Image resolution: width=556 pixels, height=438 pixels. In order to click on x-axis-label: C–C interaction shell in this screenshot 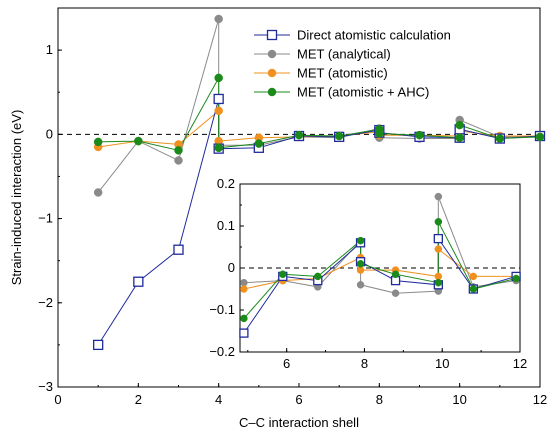, I will do `click(299, 422)`.